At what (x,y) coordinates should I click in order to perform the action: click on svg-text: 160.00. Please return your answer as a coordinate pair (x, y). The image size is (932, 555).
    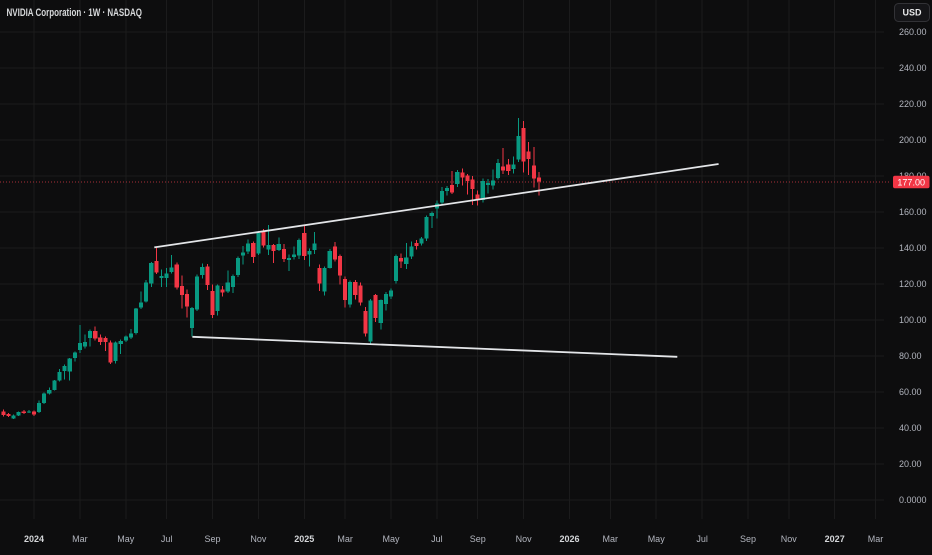
    Looking at the image, I should click on (913, 212).